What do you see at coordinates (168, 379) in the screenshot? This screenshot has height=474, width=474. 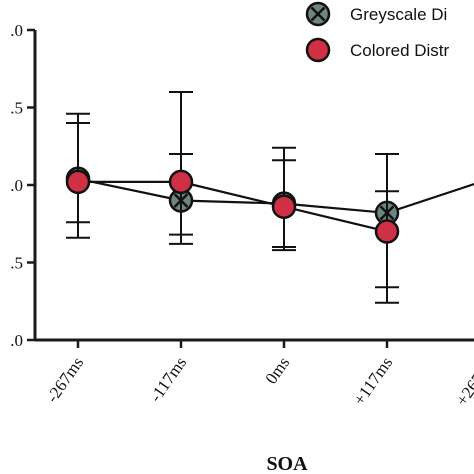 I see `x-tick-label: -117ms` at bounding box center [168, 379].